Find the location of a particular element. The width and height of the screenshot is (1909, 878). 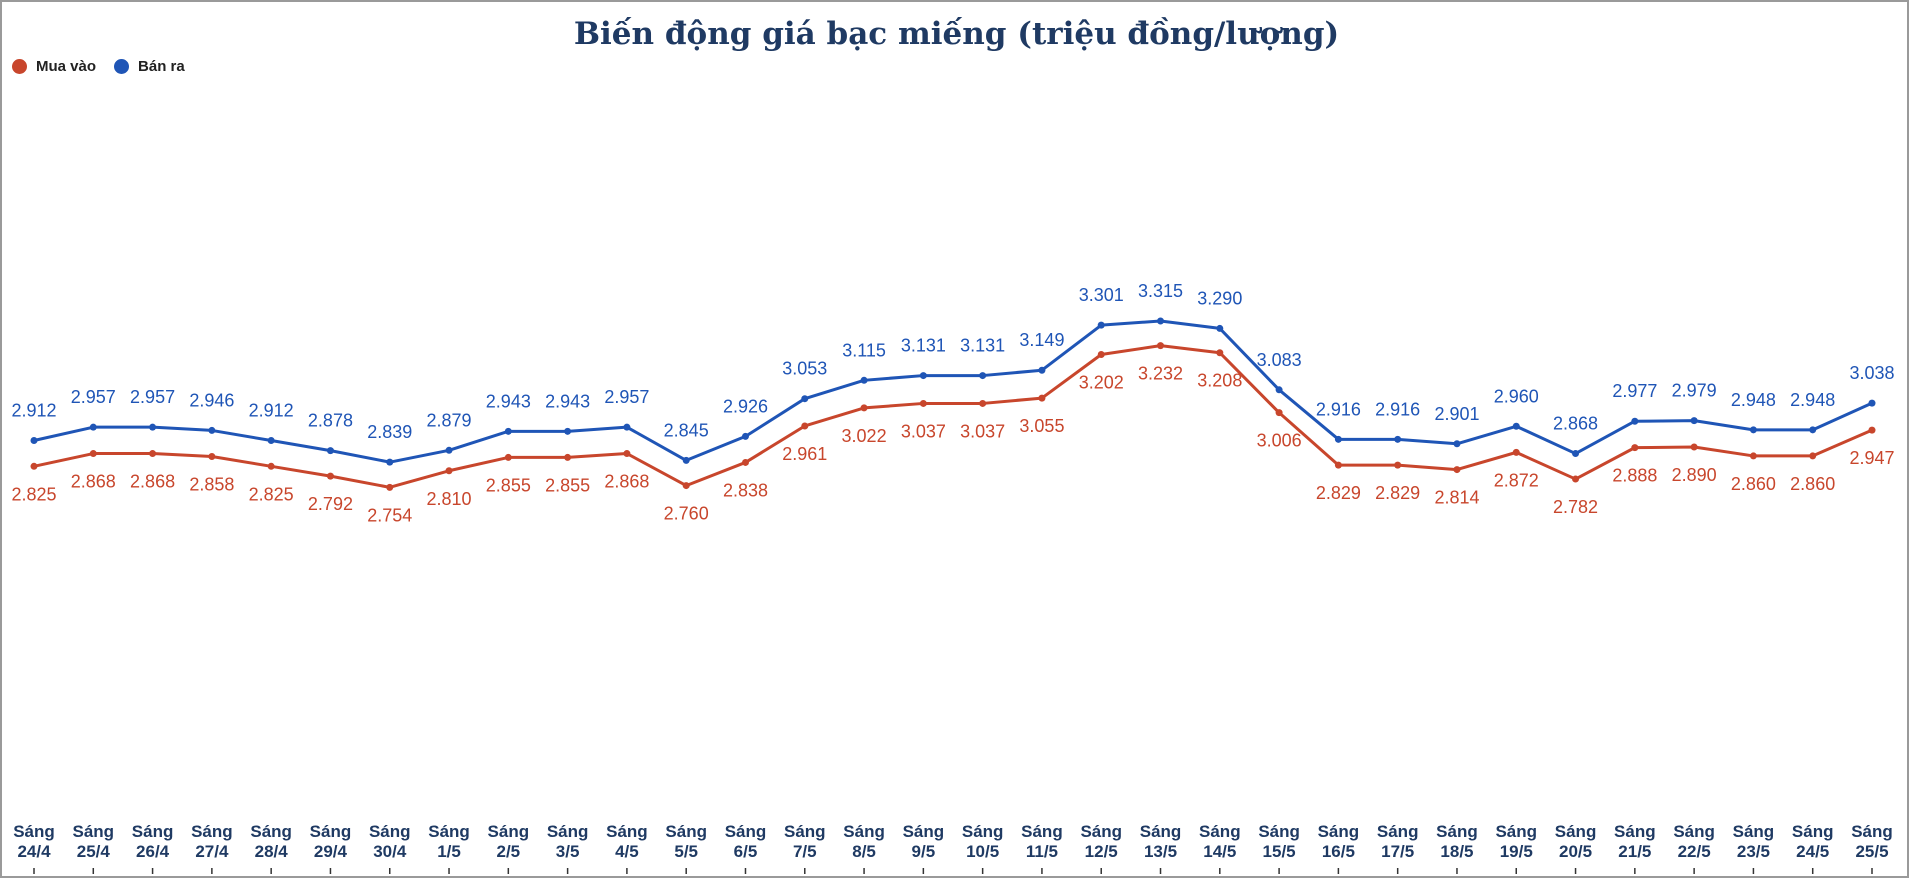

x-tick-label: Sáng 27/4 is located at coordinates (212, 841).